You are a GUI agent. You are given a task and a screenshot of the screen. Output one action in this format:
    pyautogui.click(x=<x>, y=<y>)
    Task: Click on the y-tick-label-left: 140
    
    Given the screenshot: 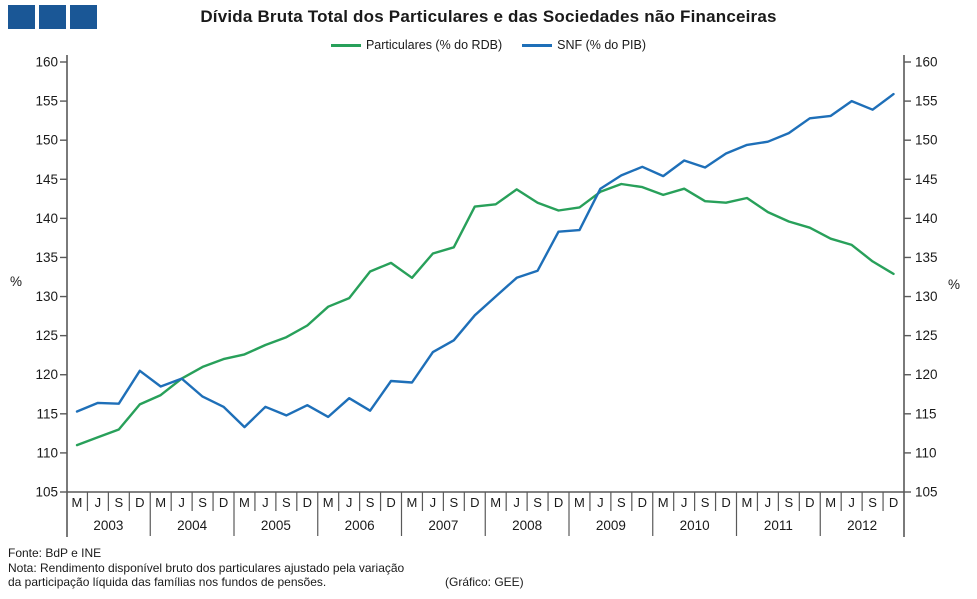 What is the action you would take?
    pyautogui.click(x=46, y=218)
    